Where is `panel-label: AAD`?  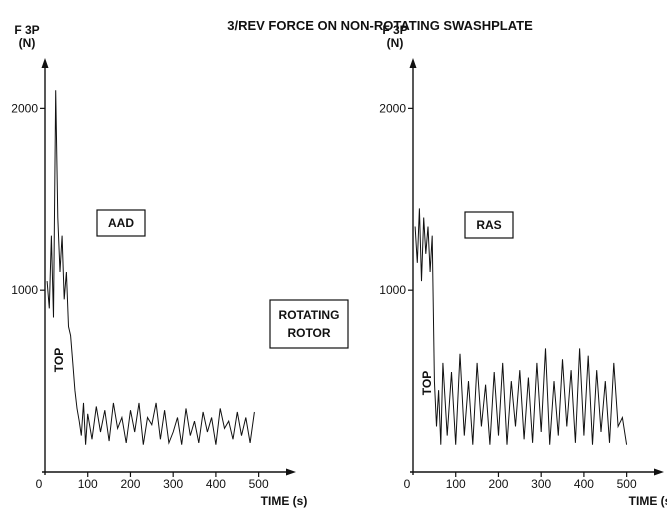 panel-label: AAD is located at coordinates (121, 223).